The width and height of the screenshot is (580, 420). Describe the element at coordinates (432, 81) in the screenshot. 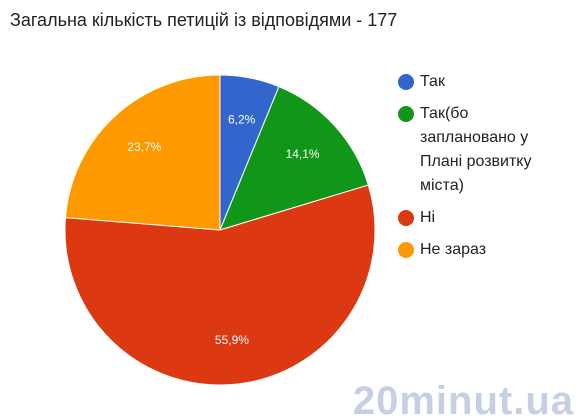

I see `legend-label: Так` at that location.